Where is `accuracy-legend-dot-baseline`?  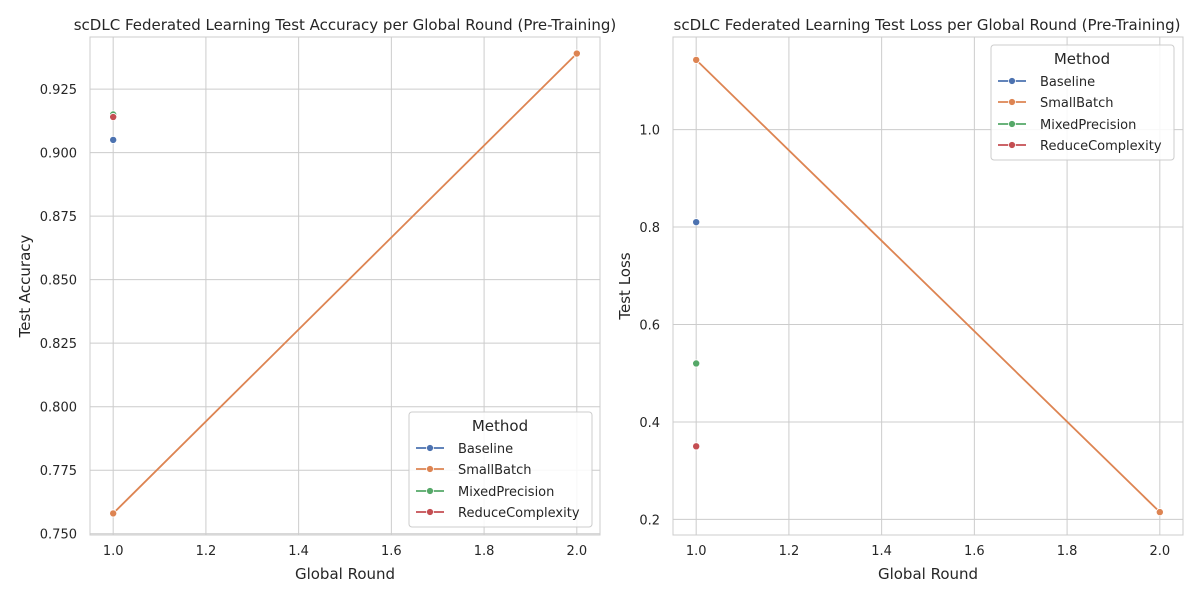 accuracy-legend-dot-baseline is located at coordinates (430, 448).